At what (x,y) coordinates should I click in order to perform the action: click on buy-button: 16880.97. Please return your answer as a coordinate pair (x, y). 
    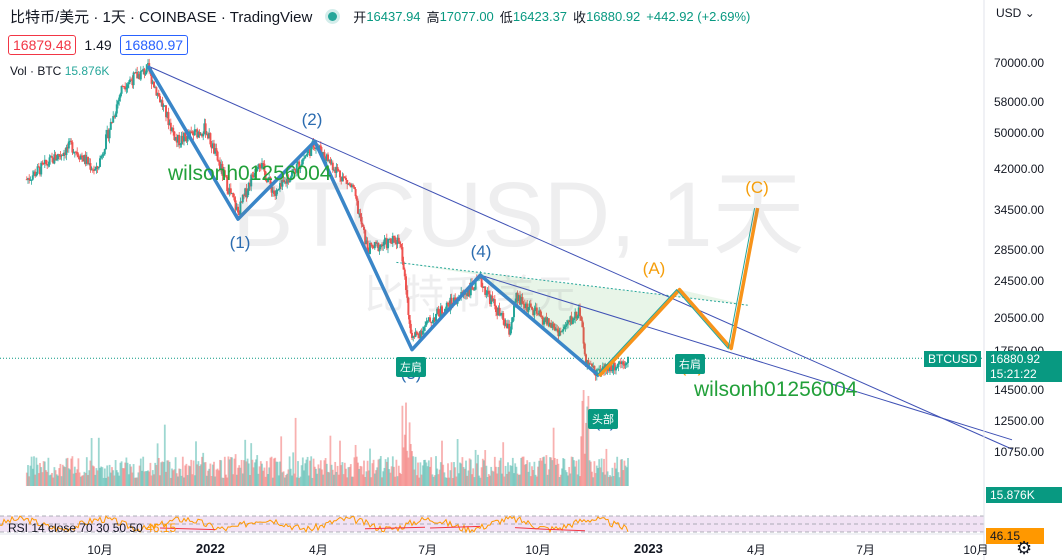
    Looking at the image, I should click on (154, 45).